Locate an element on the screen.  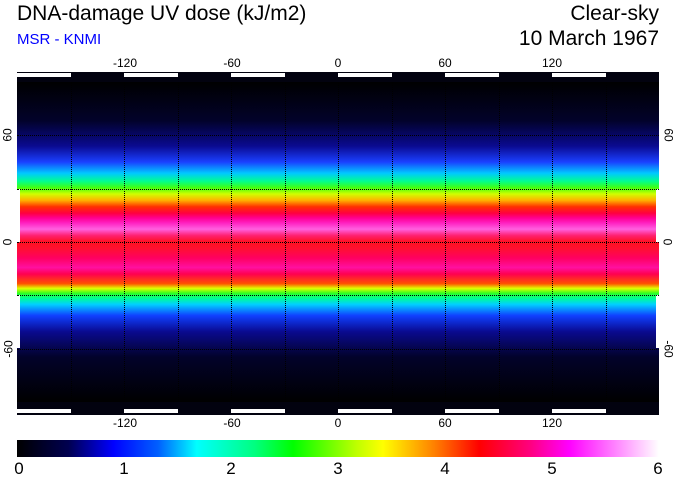
map-date: 10 March 1967 is located at coordinates (588, 38).